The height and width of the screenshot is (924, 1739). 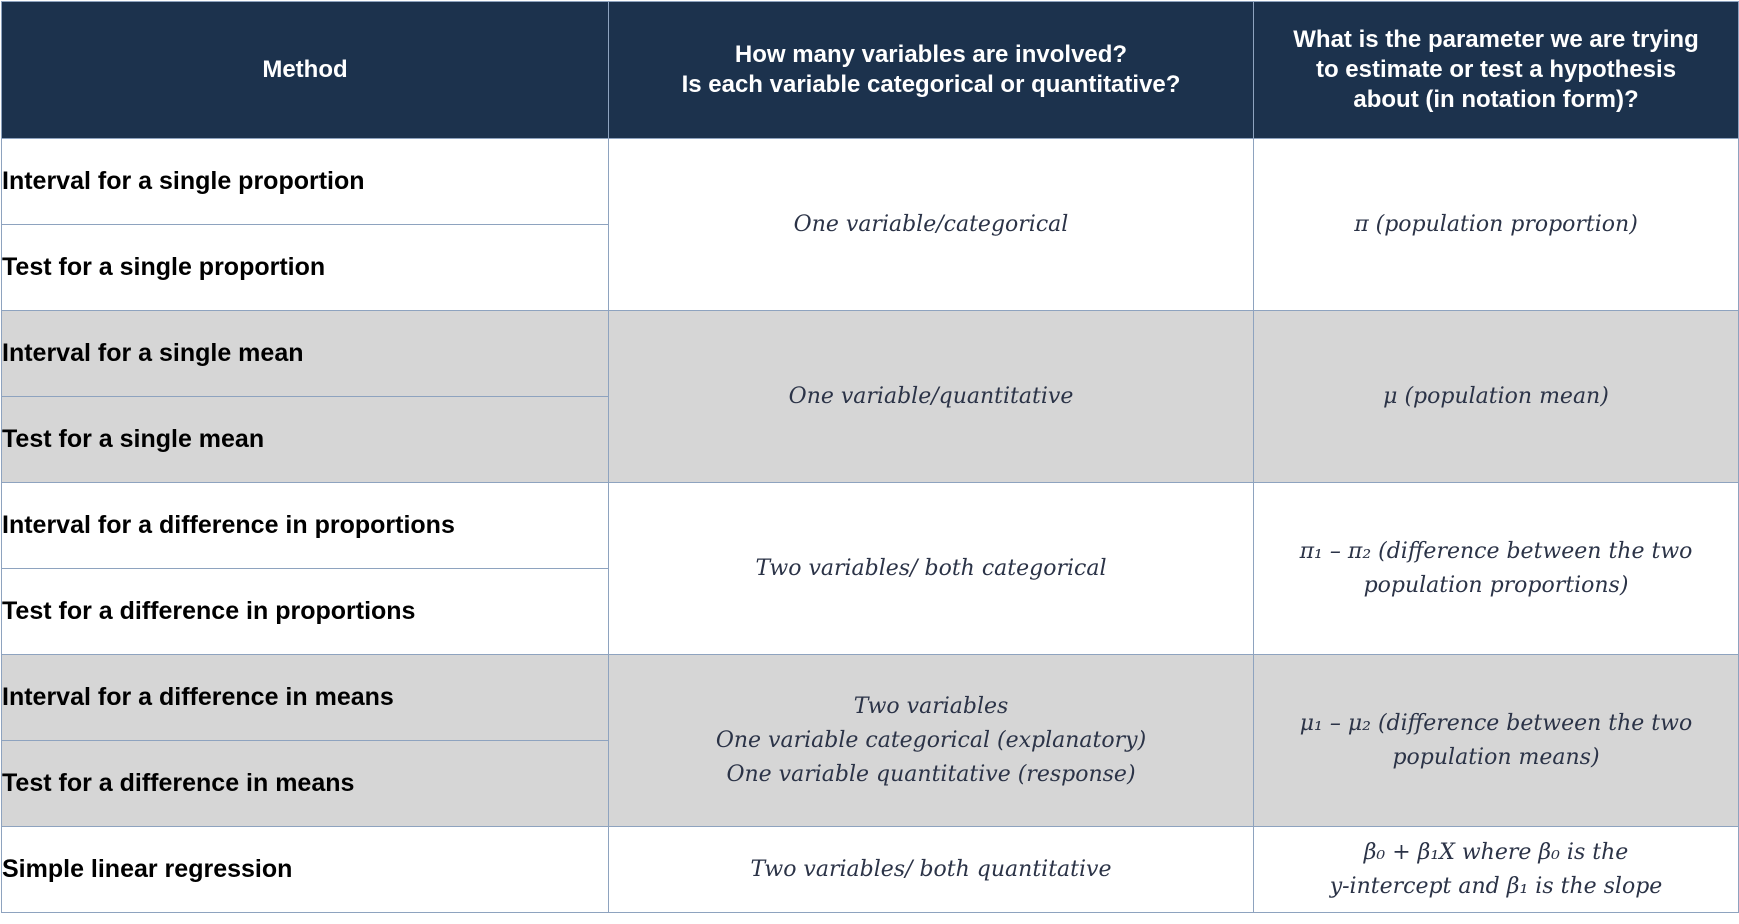 I want to click on method-cell: Interval for a single proportion, so click(x=305, y=181).